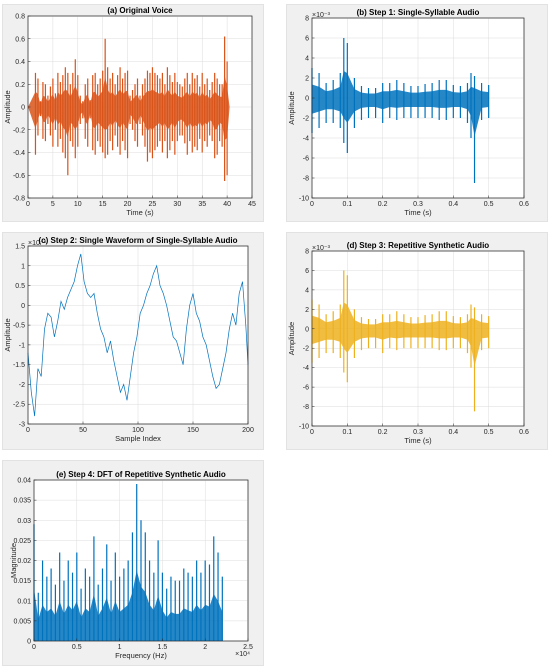 This screenshot has width=550, height=670. I want to click on y-tick-label: 0.025, so click(22, 541).